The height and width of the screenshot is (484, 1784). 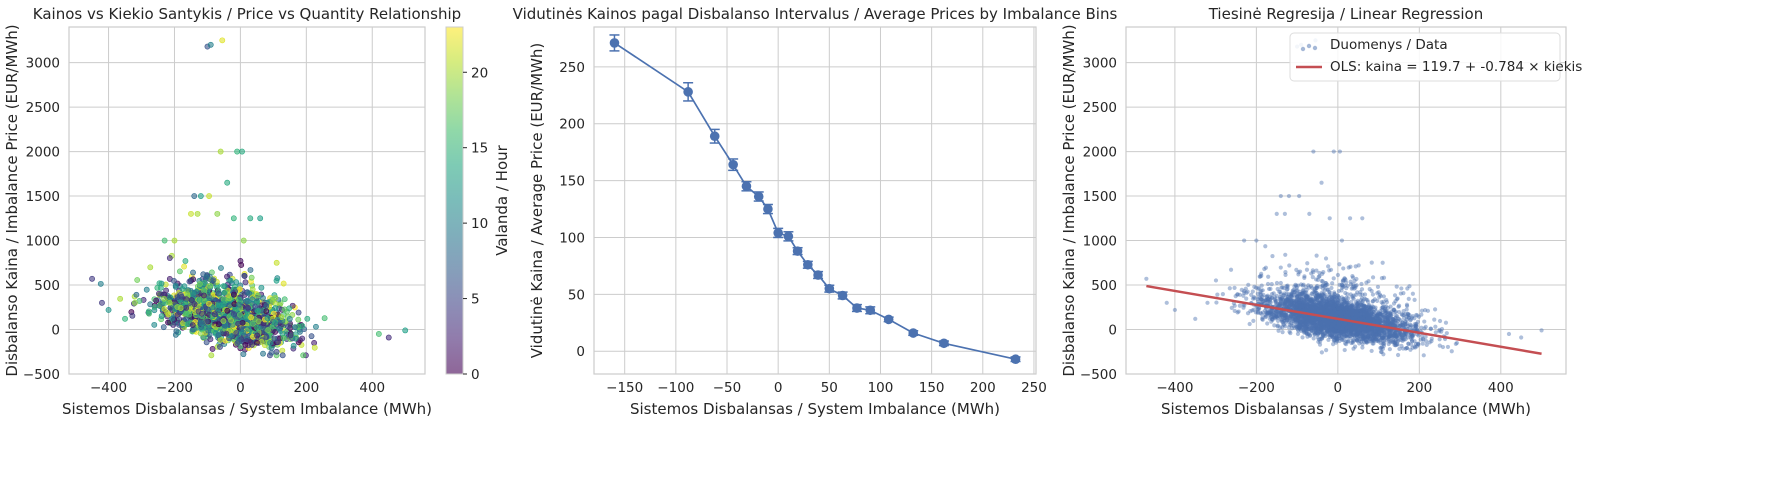 I want to click on y-tick-label: −500, so click(x=1098, y=375).